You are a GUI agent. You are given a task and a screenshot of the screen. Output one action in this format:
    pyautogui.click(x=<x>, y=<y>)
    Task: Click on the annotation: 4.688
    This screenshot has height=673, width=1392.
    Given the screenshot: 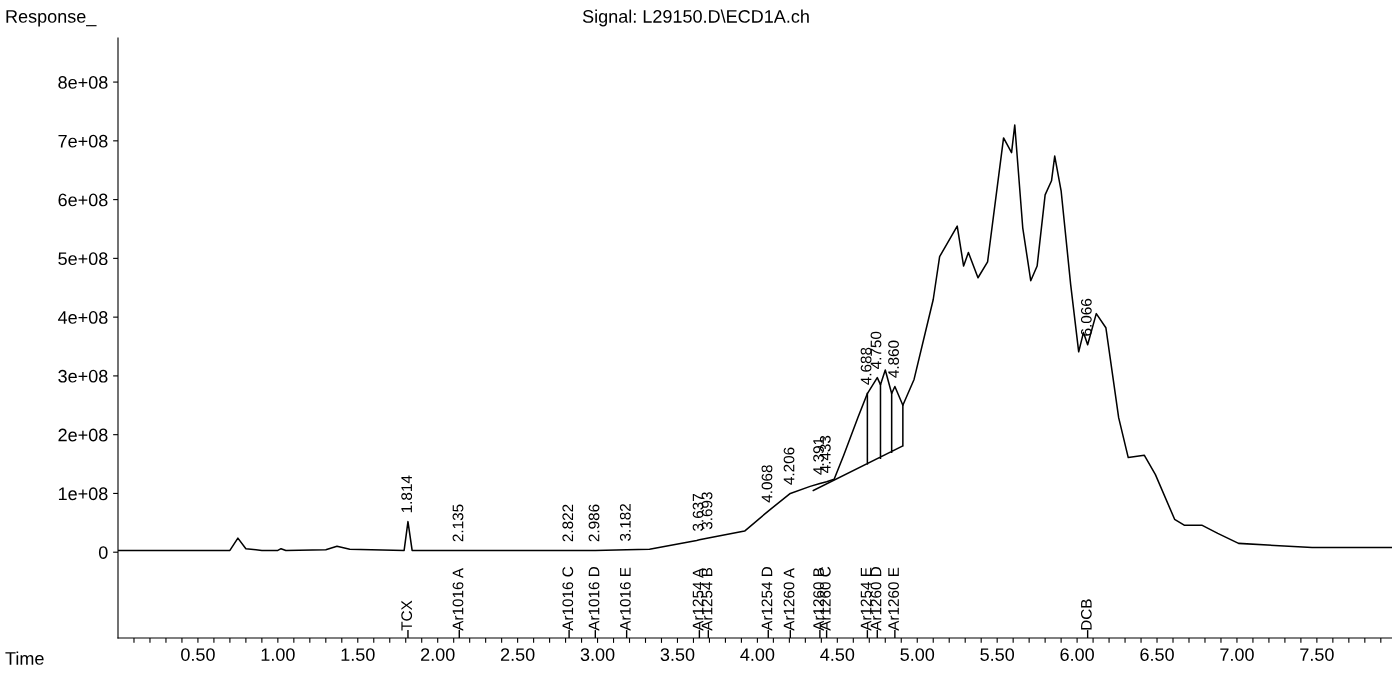 What is the action you would take?
    pyautogui.click(x=866, y=366)
    